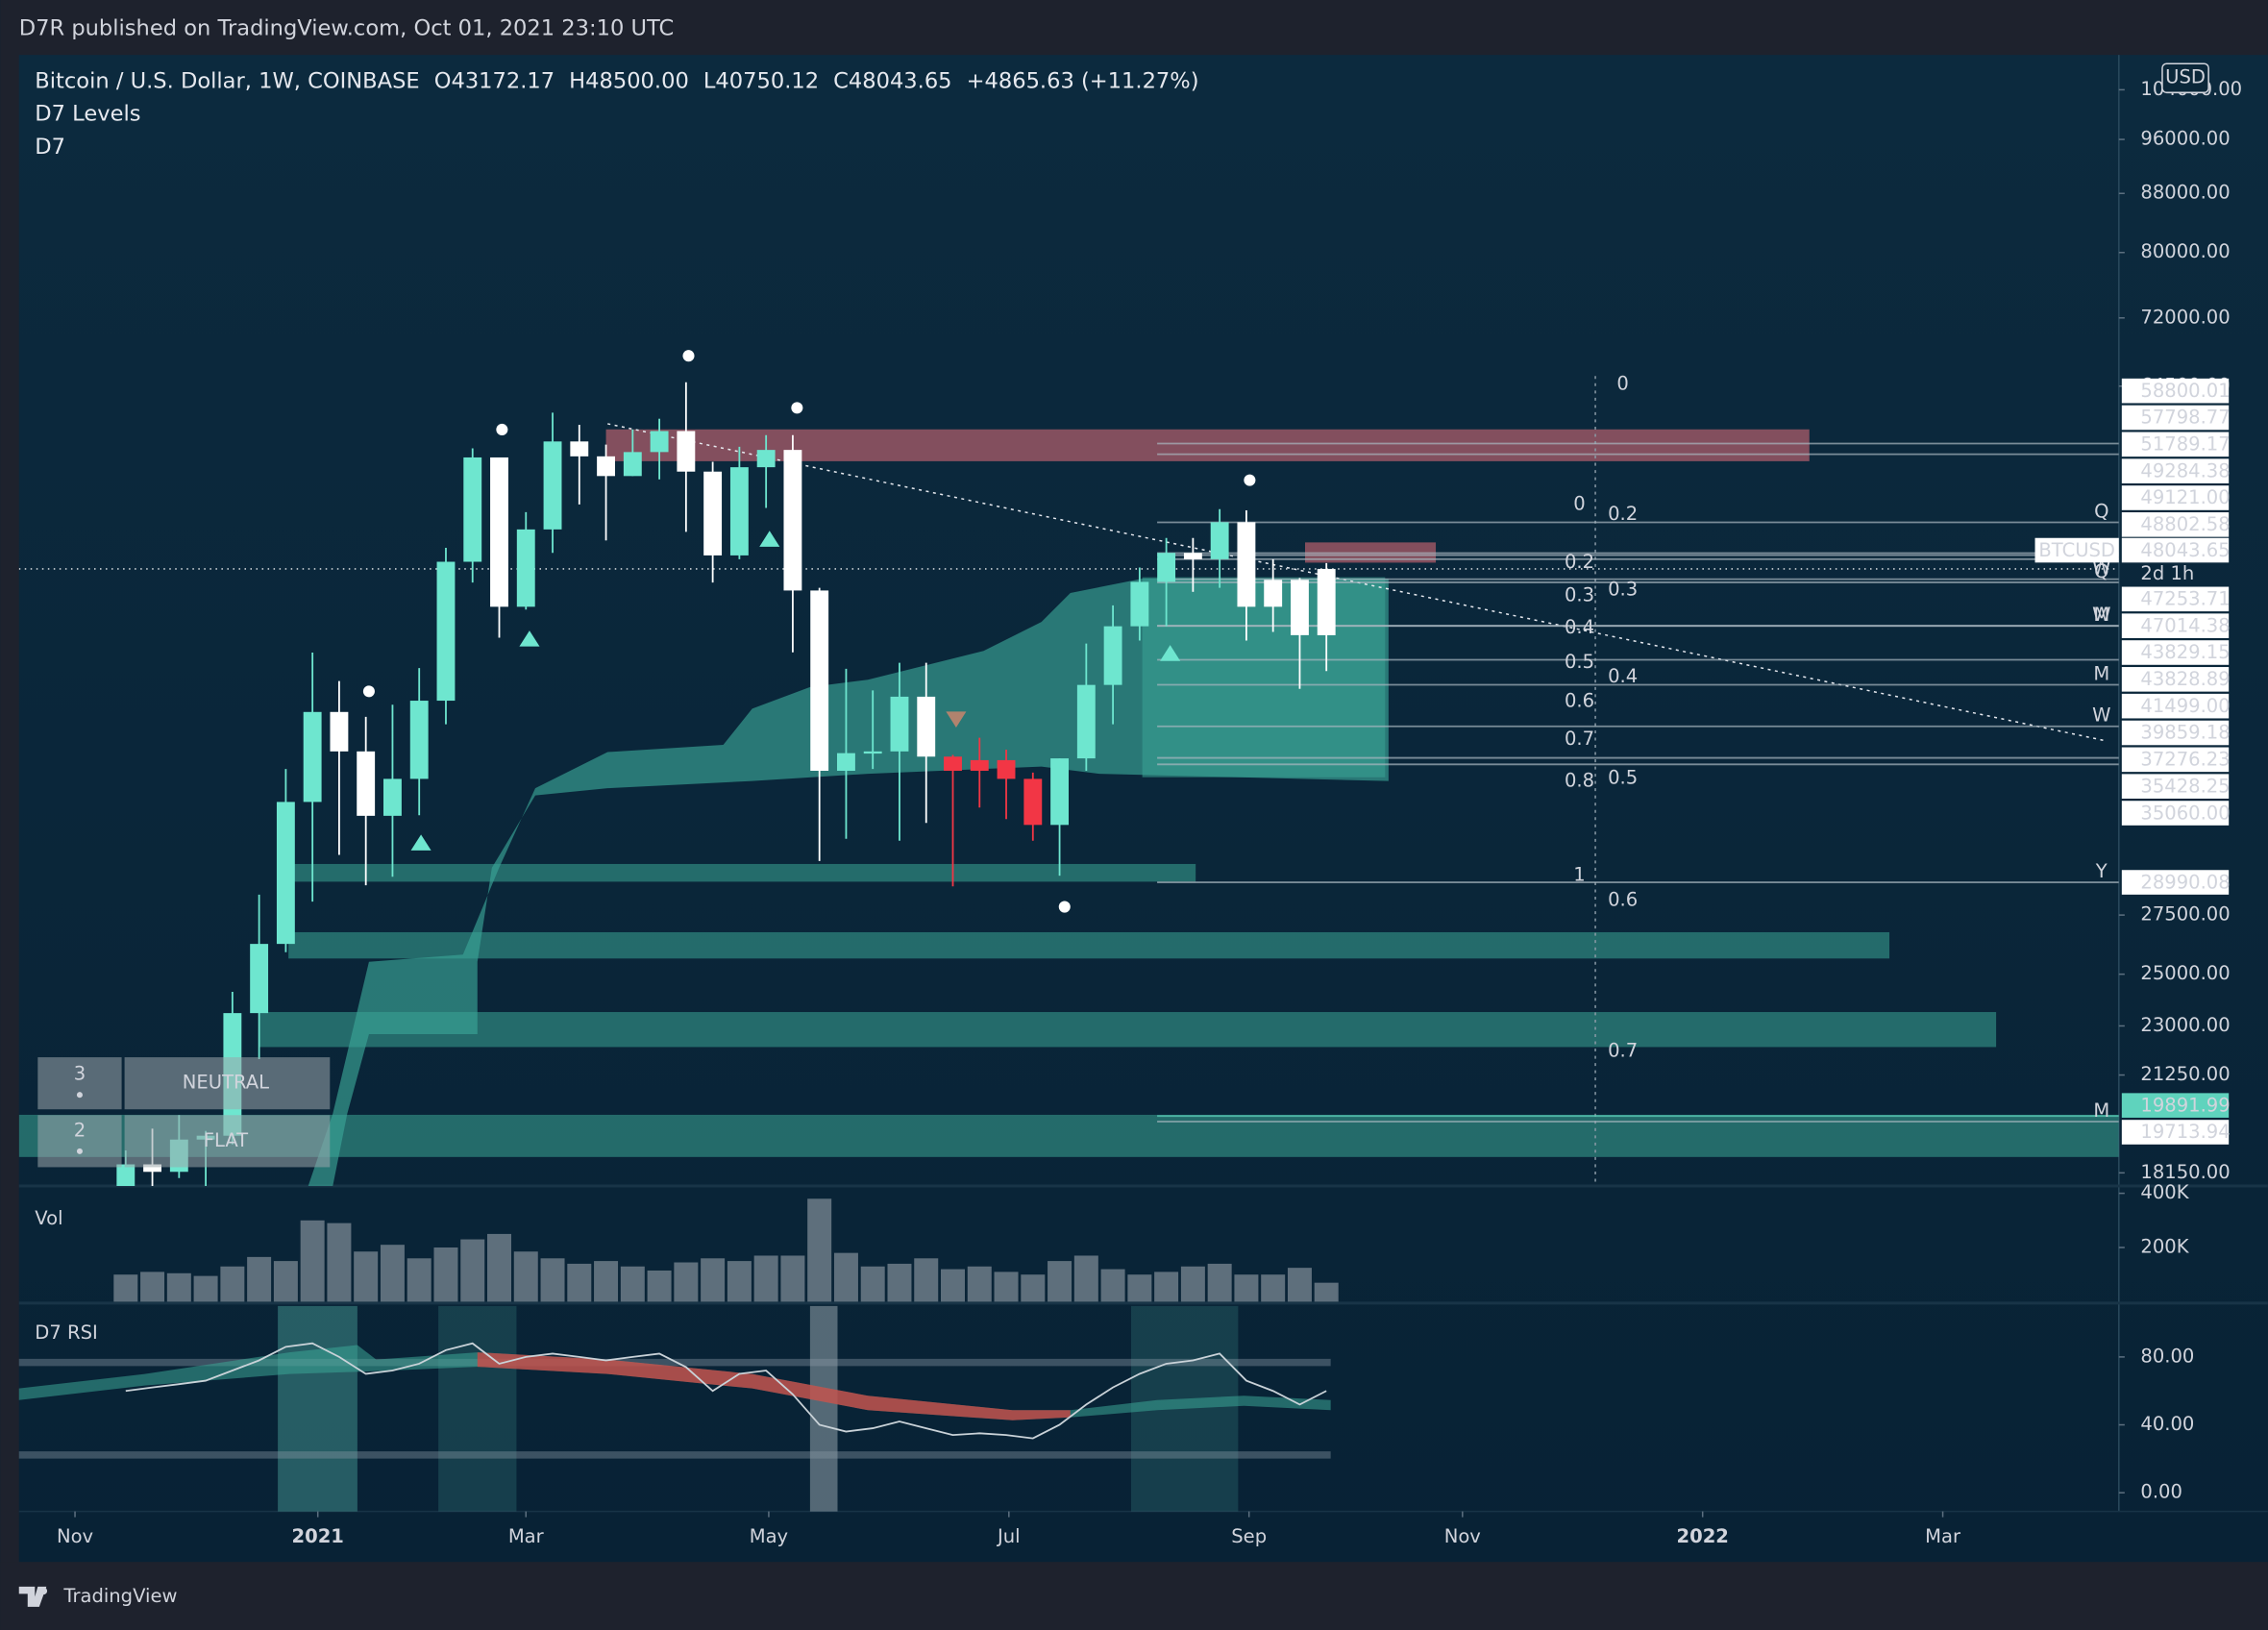  What do you see at coordinates (226, 1083) in the screenshot?
I see `table-state: NEUTRAL` at bounding box center [226, 1083].